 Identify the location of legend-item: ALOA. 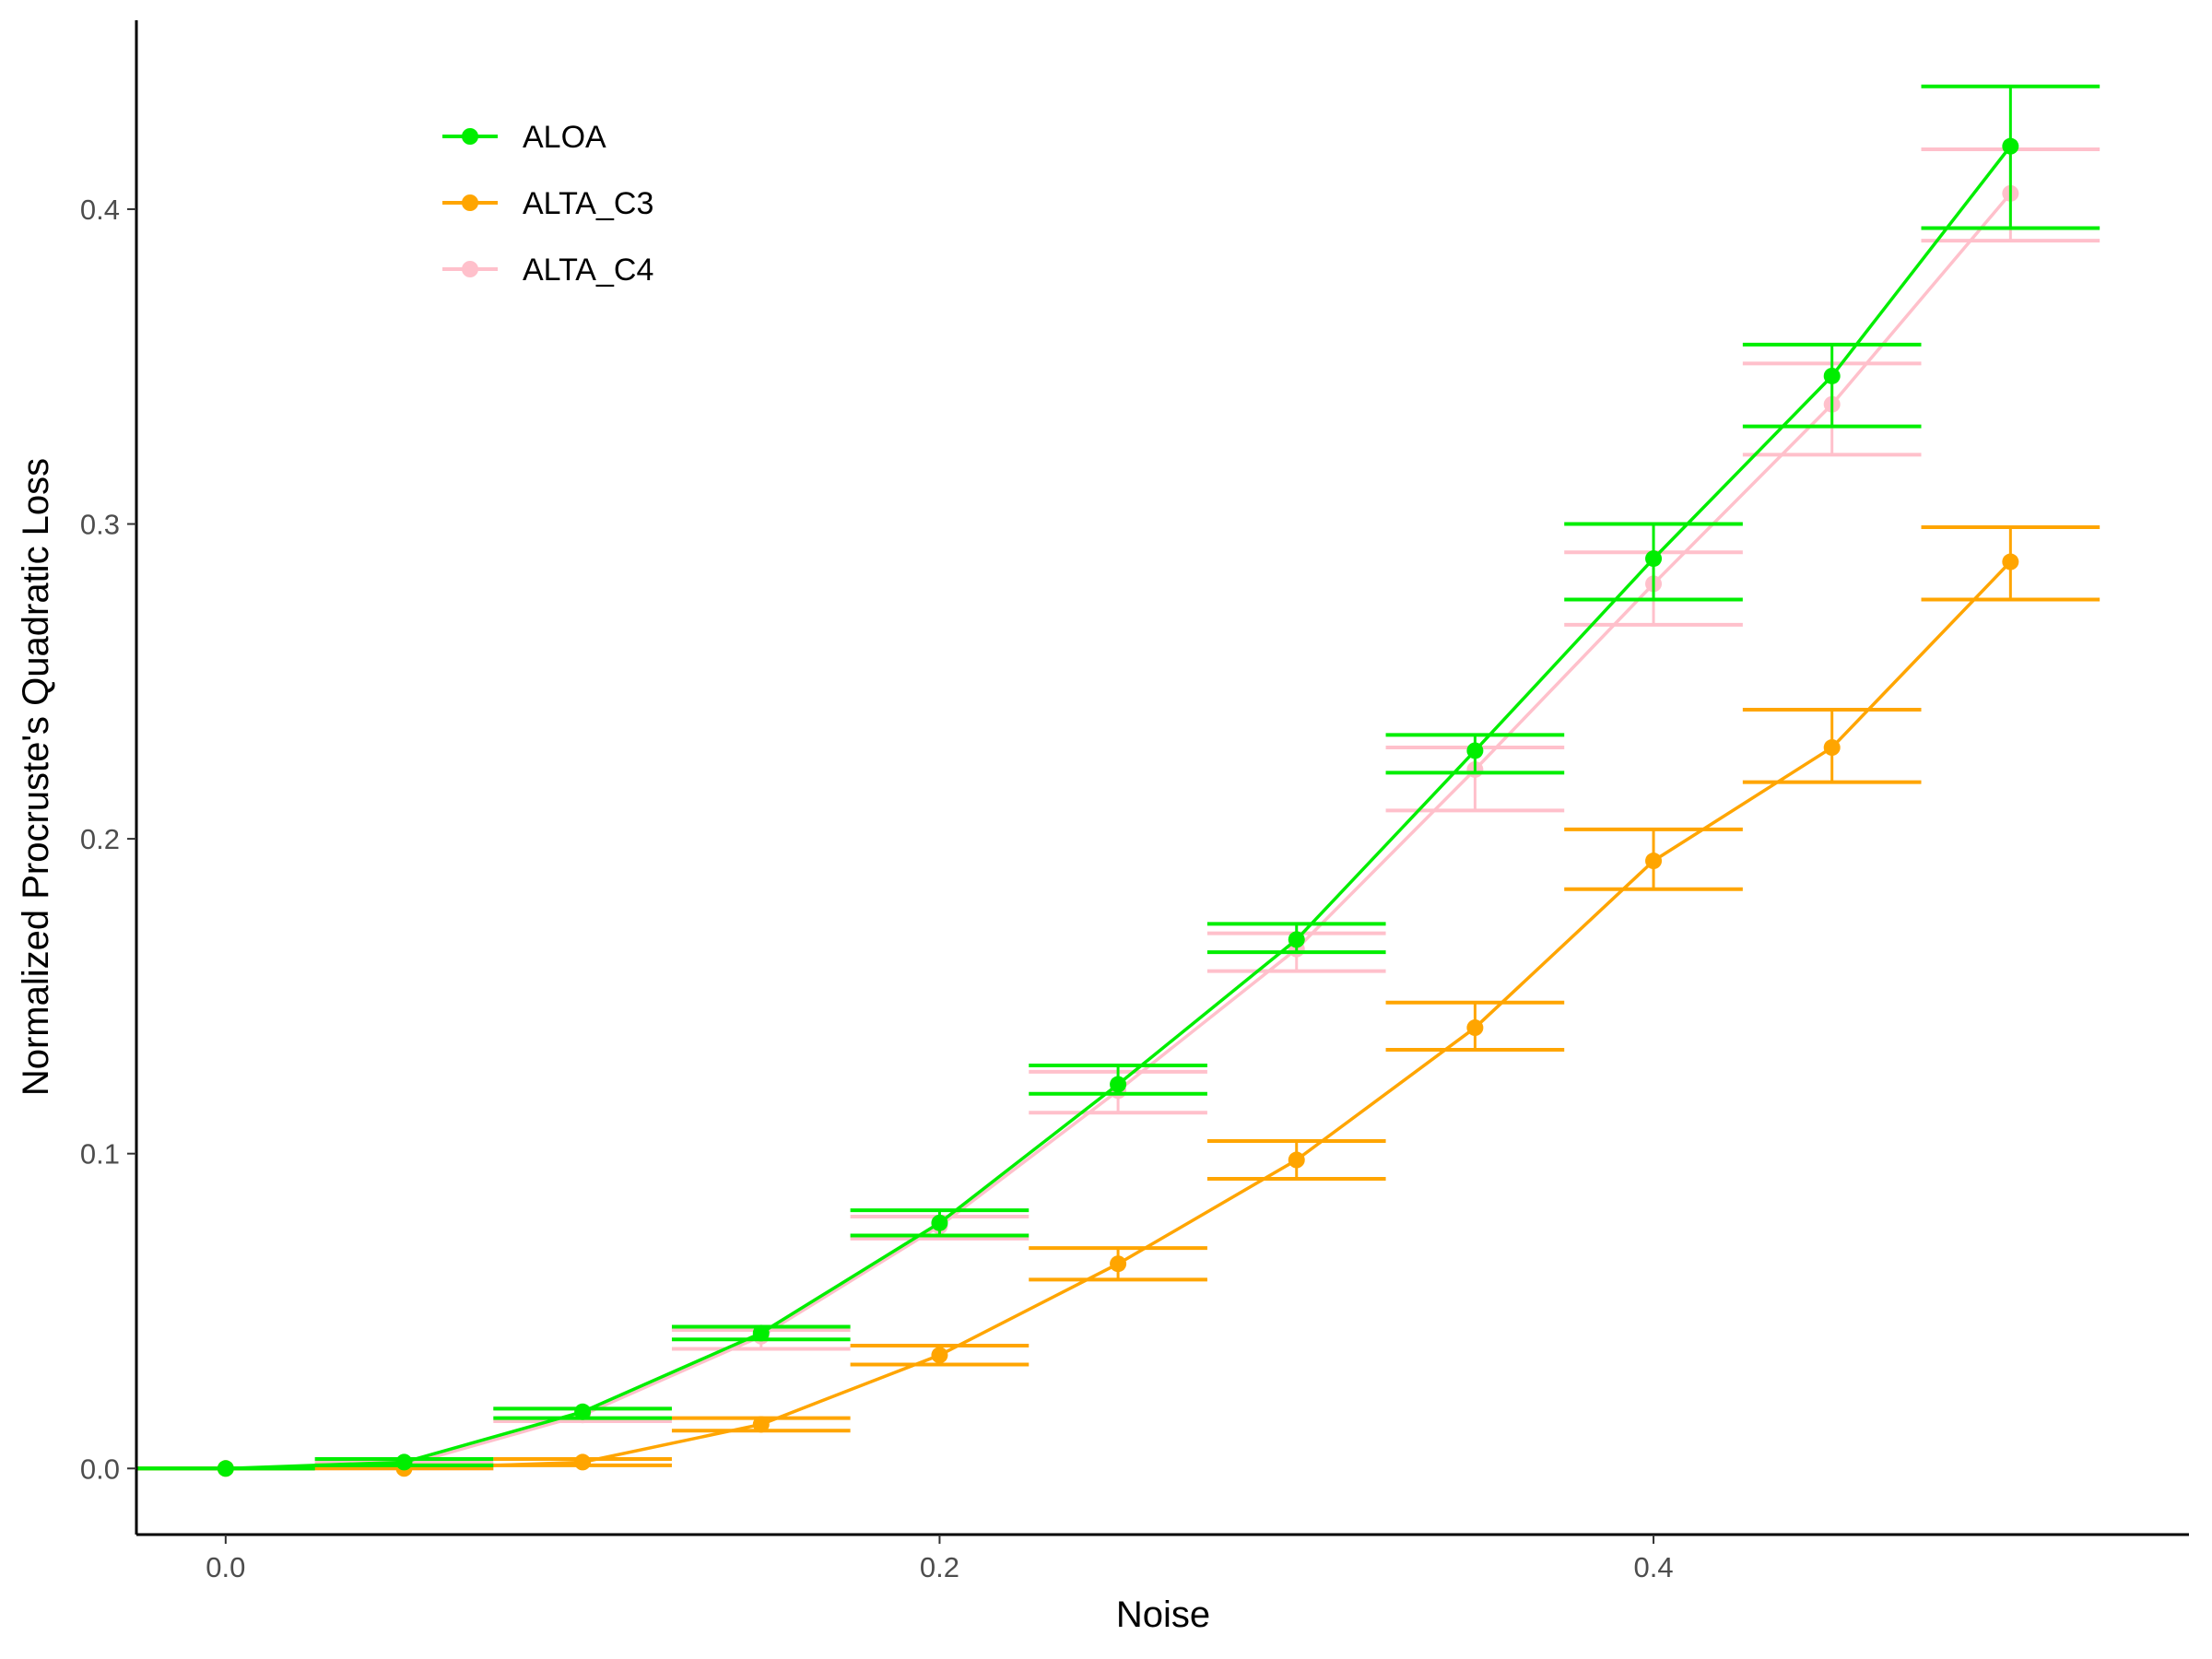
(524, 137).